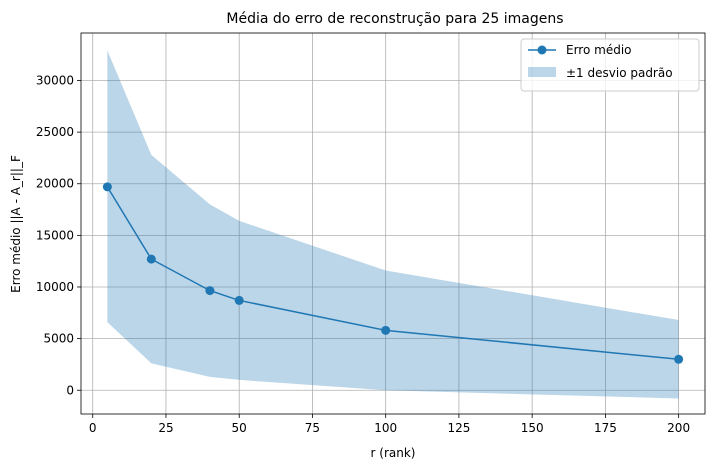 Image resolution: width=714 pixels, height=471 pixels. Describe the element at coordinates (55, 235) in the screenshot. I see `y-tick-label: 15000` at that location.